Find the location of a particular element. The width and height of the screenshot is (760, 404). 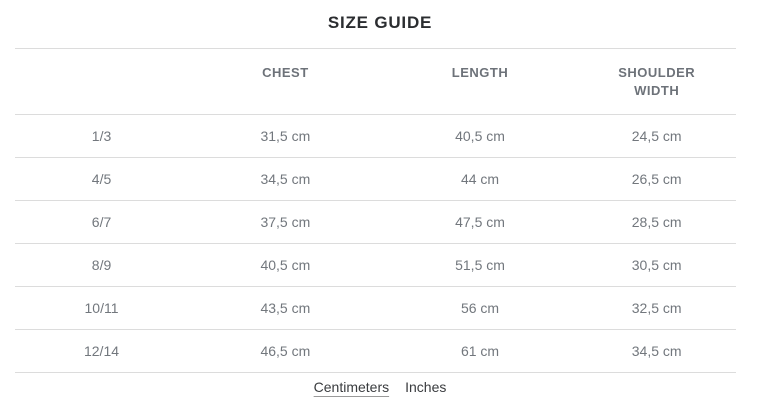

page-title: SIZE GUIDE is located at coordinates (380, 22).